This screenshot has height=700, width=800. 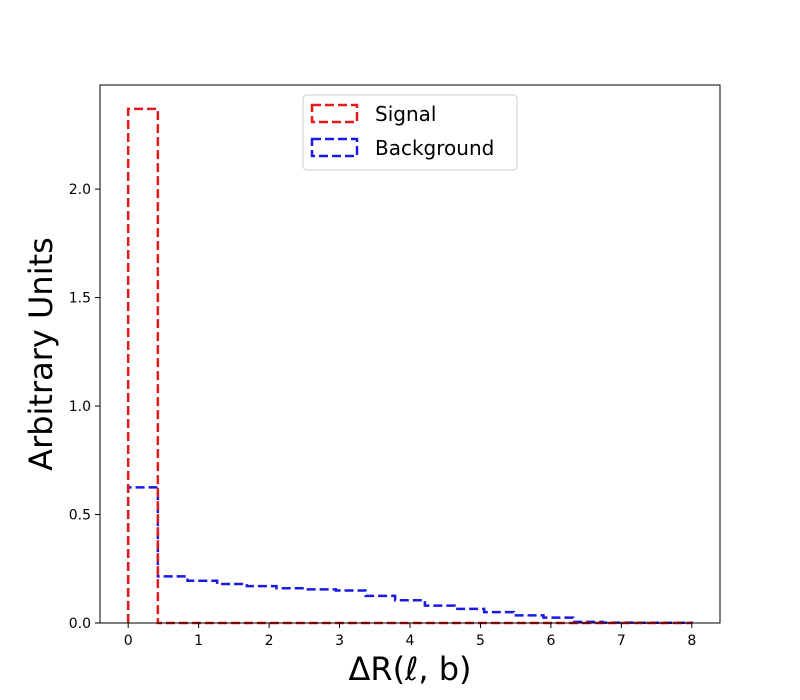 What do you see at coordinates (334, 147) in the screenshot?
I see `legend-swatch-background` at bounding box center [334, 147].